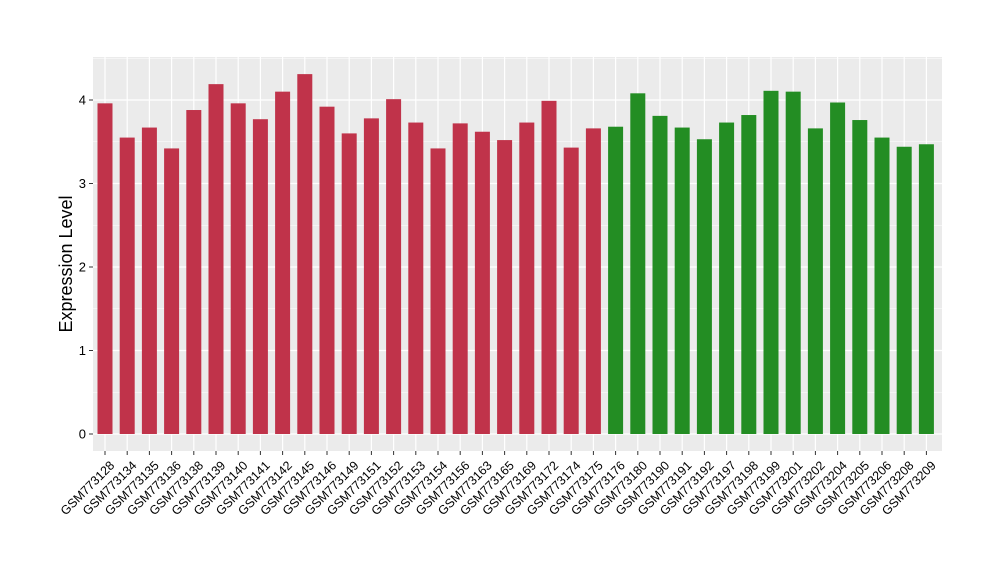 The width and height of the screenshot is (1000, 580). What do you see at coordinates (66, 263) in the screenshot?
I see `y-axis-title: Expression Level` at bounding box center [66, 263].